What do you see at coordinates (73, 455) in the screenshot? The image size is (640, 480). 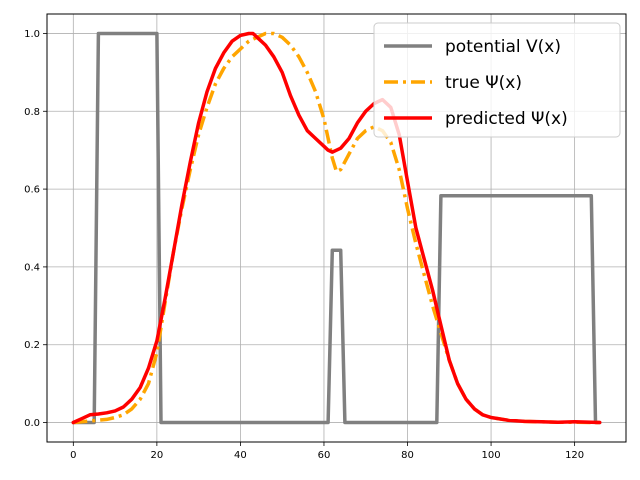 I see `x-tick-label: 0` at bounding box center [73, 455].